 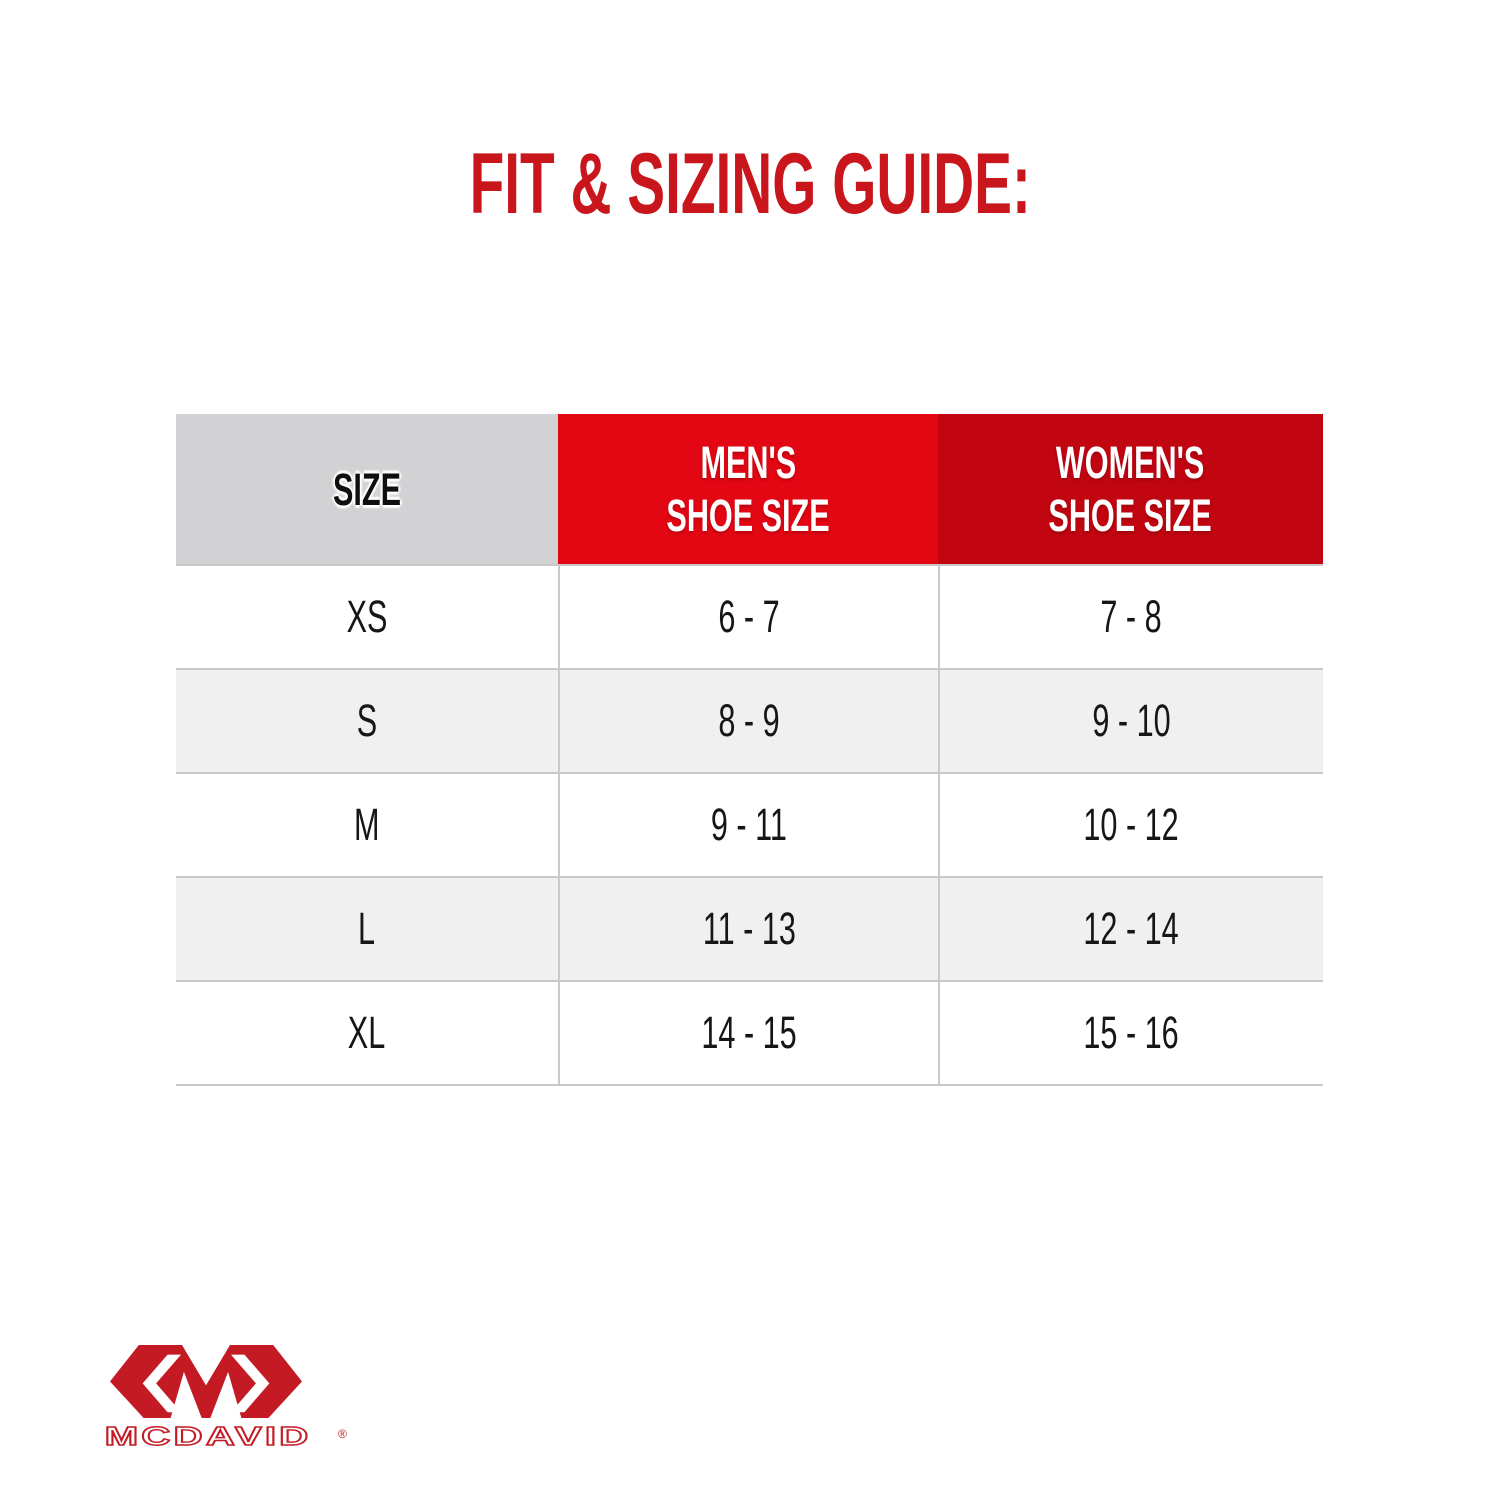 I want to click on cell-size-text: S, so click(x=367, y=720).